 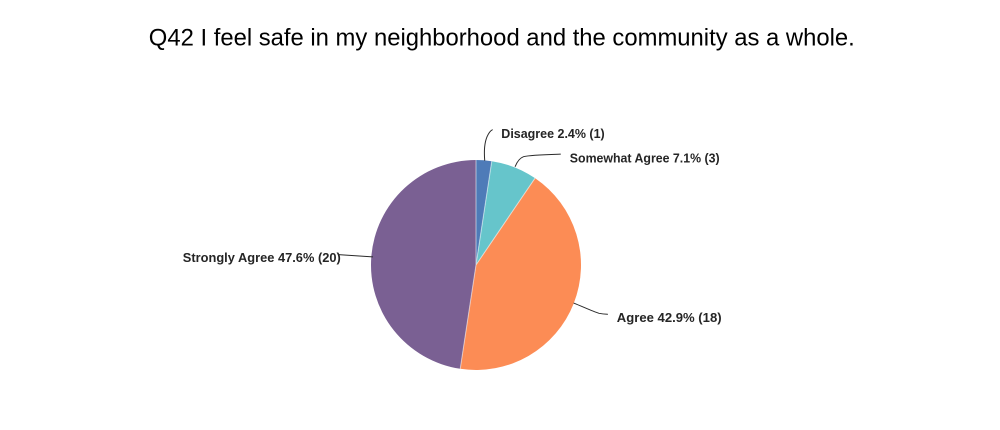 What do you see at coordinates (262, 258) in the screenshot?
I see `svg-text: Strongly Agree 47.6% (20)` at bounding box center [262, 258].